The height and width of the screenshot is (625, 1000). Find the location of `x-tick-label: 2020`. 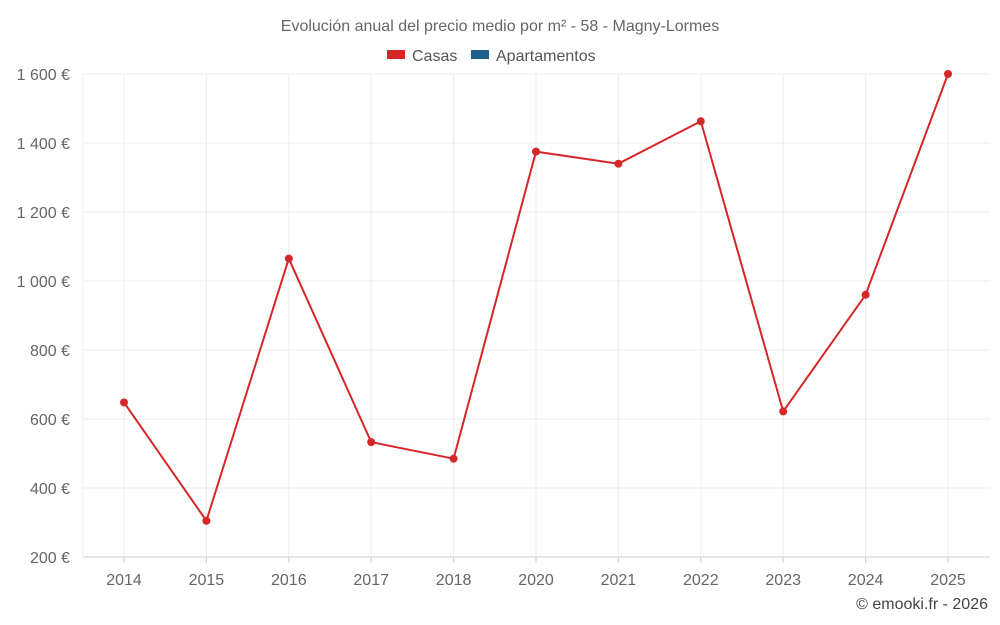

x-tick-label: 2020 is located at coordinates (536, 580).